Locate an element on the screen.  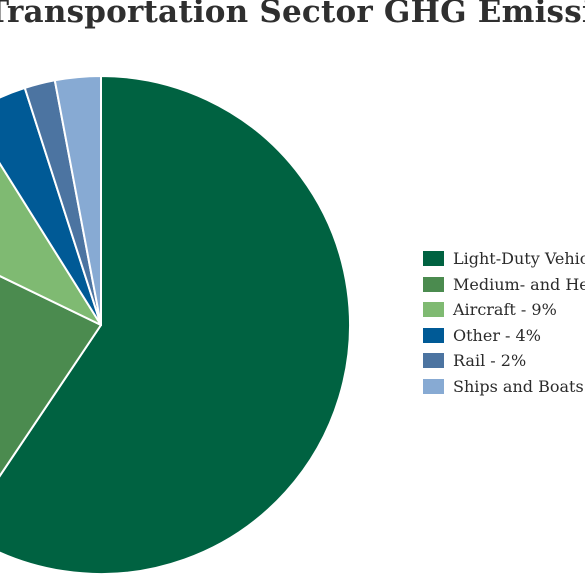
legend-label: Aircraft - 9% is located at coordinates (505, 310).